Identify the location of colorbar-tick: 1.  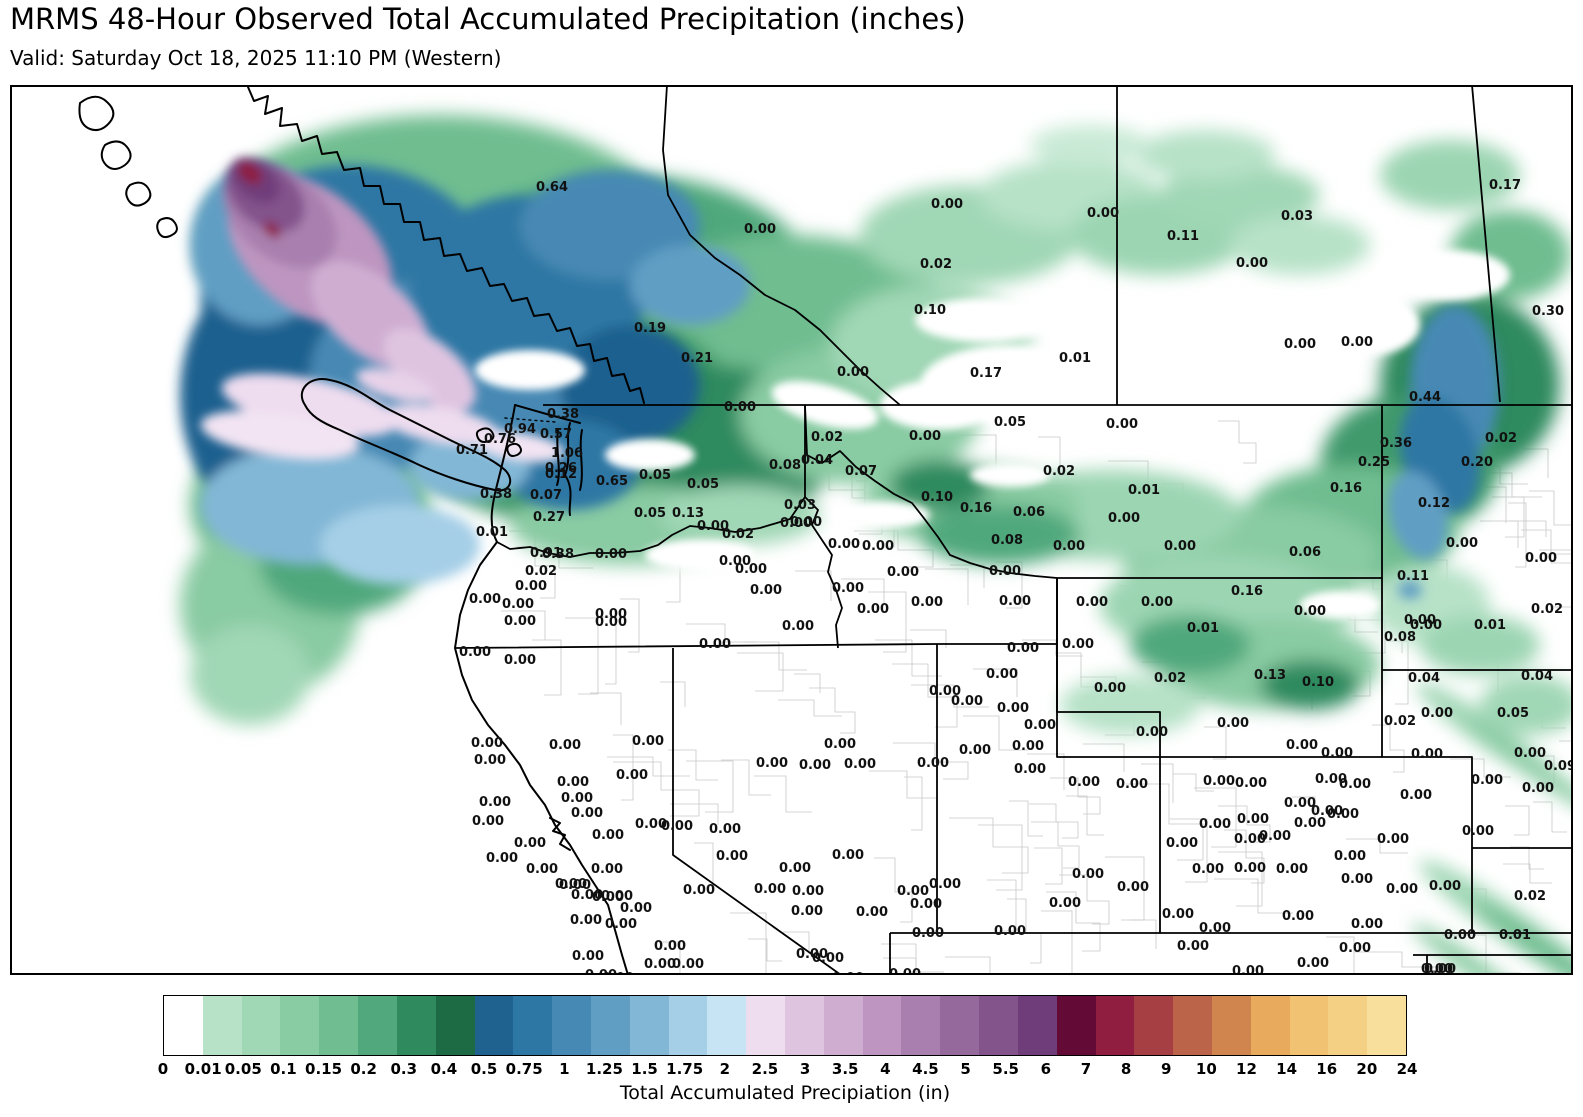
(564, 1069).